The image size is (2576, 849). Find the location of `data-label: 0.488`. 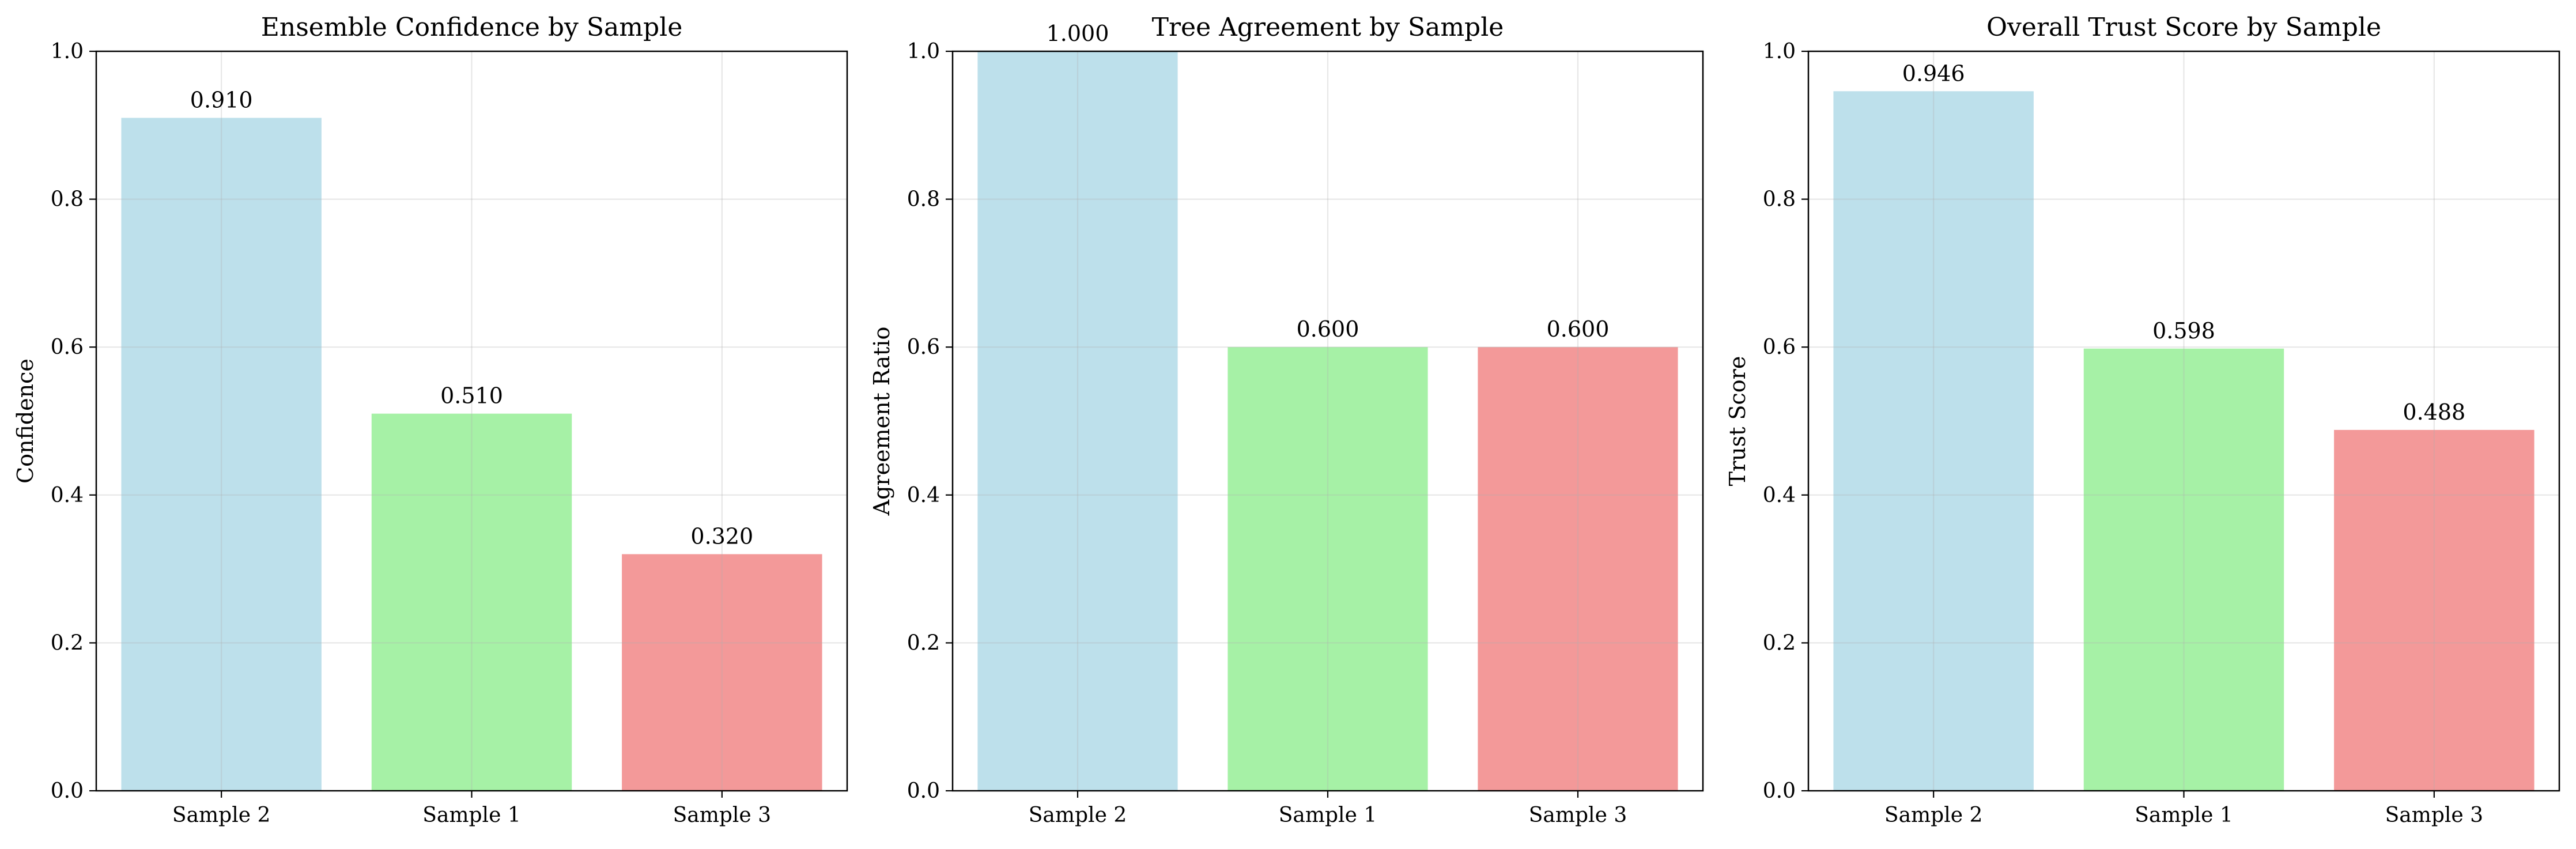

data-label: 0.488 is located at coordinates (2434, 412).